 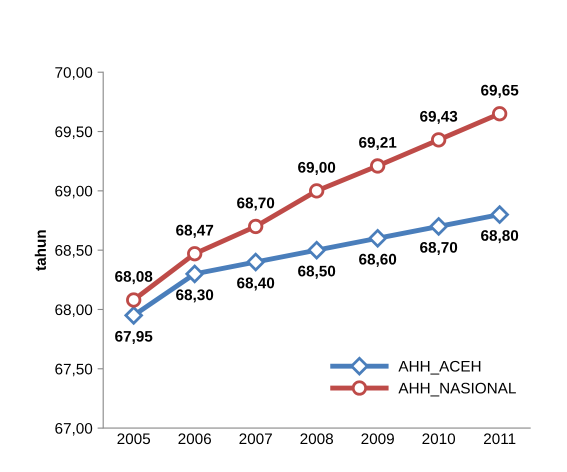 I want to click on x-tick-label: 2010, so click(x=439, y=438).